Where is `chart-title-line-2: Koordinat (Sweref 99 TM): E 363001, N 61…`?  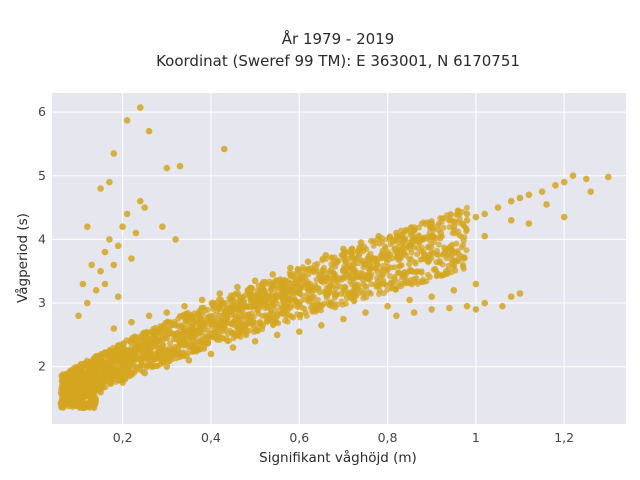 chart-title-line-2: Koordinat (Sweref 99 TM): E 363001, N 61… is located at coordinates (338, 61).